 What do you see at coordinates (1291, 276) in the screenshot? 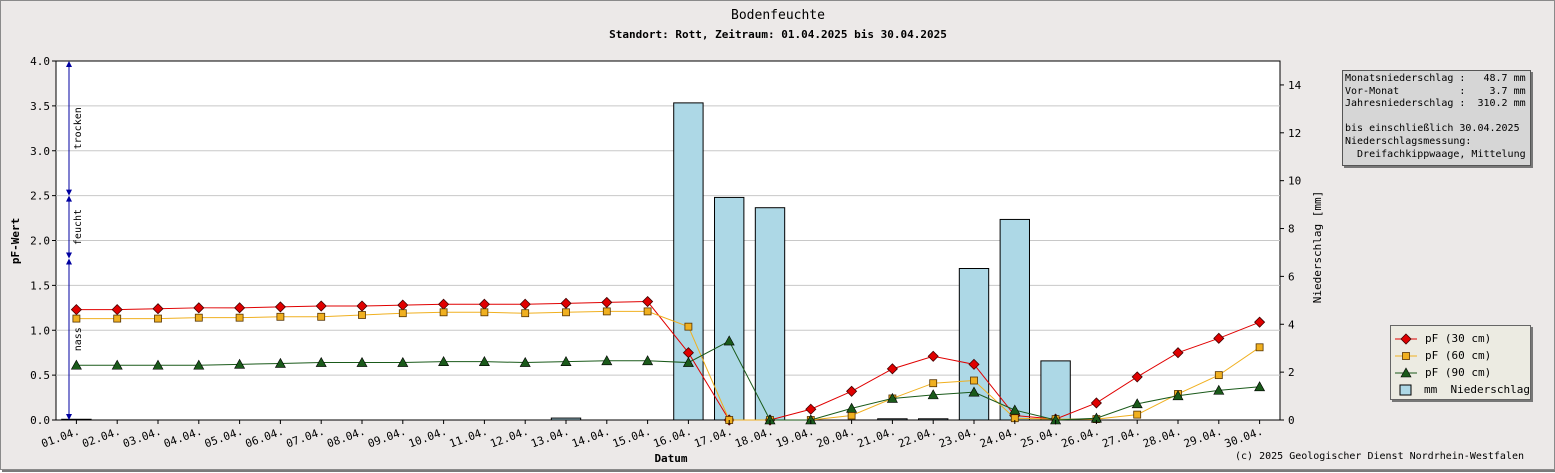
I see `y-right-tick-label: 6` at bounding box center [1291, 276].